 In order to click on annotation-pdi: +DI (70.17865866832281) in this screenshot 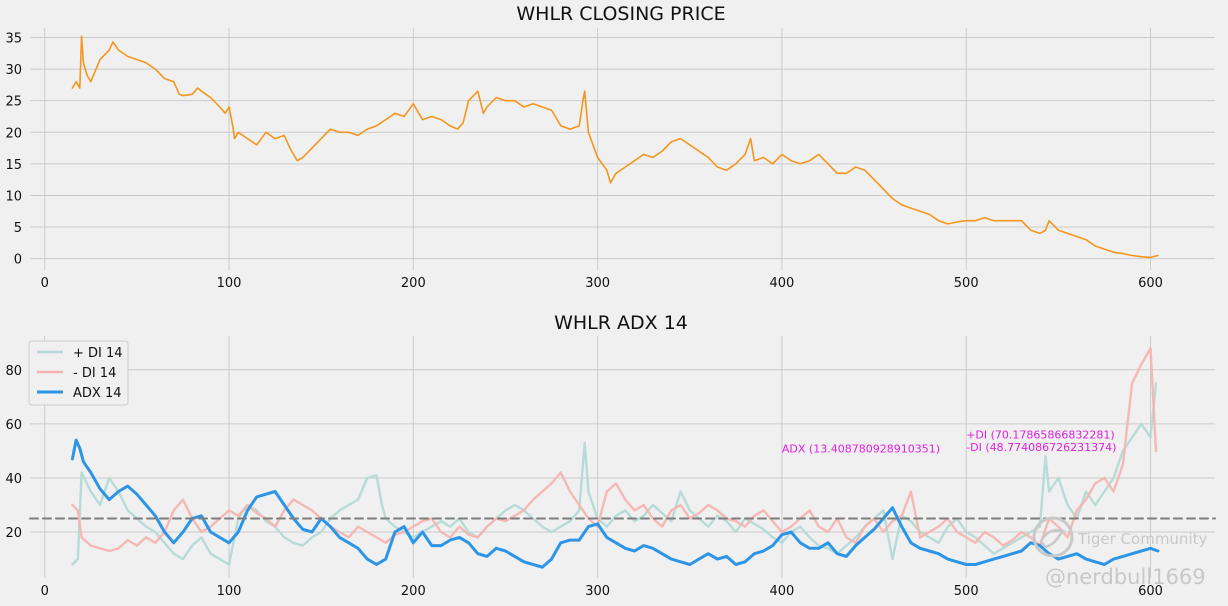, I will do `click(1040, 435)`.